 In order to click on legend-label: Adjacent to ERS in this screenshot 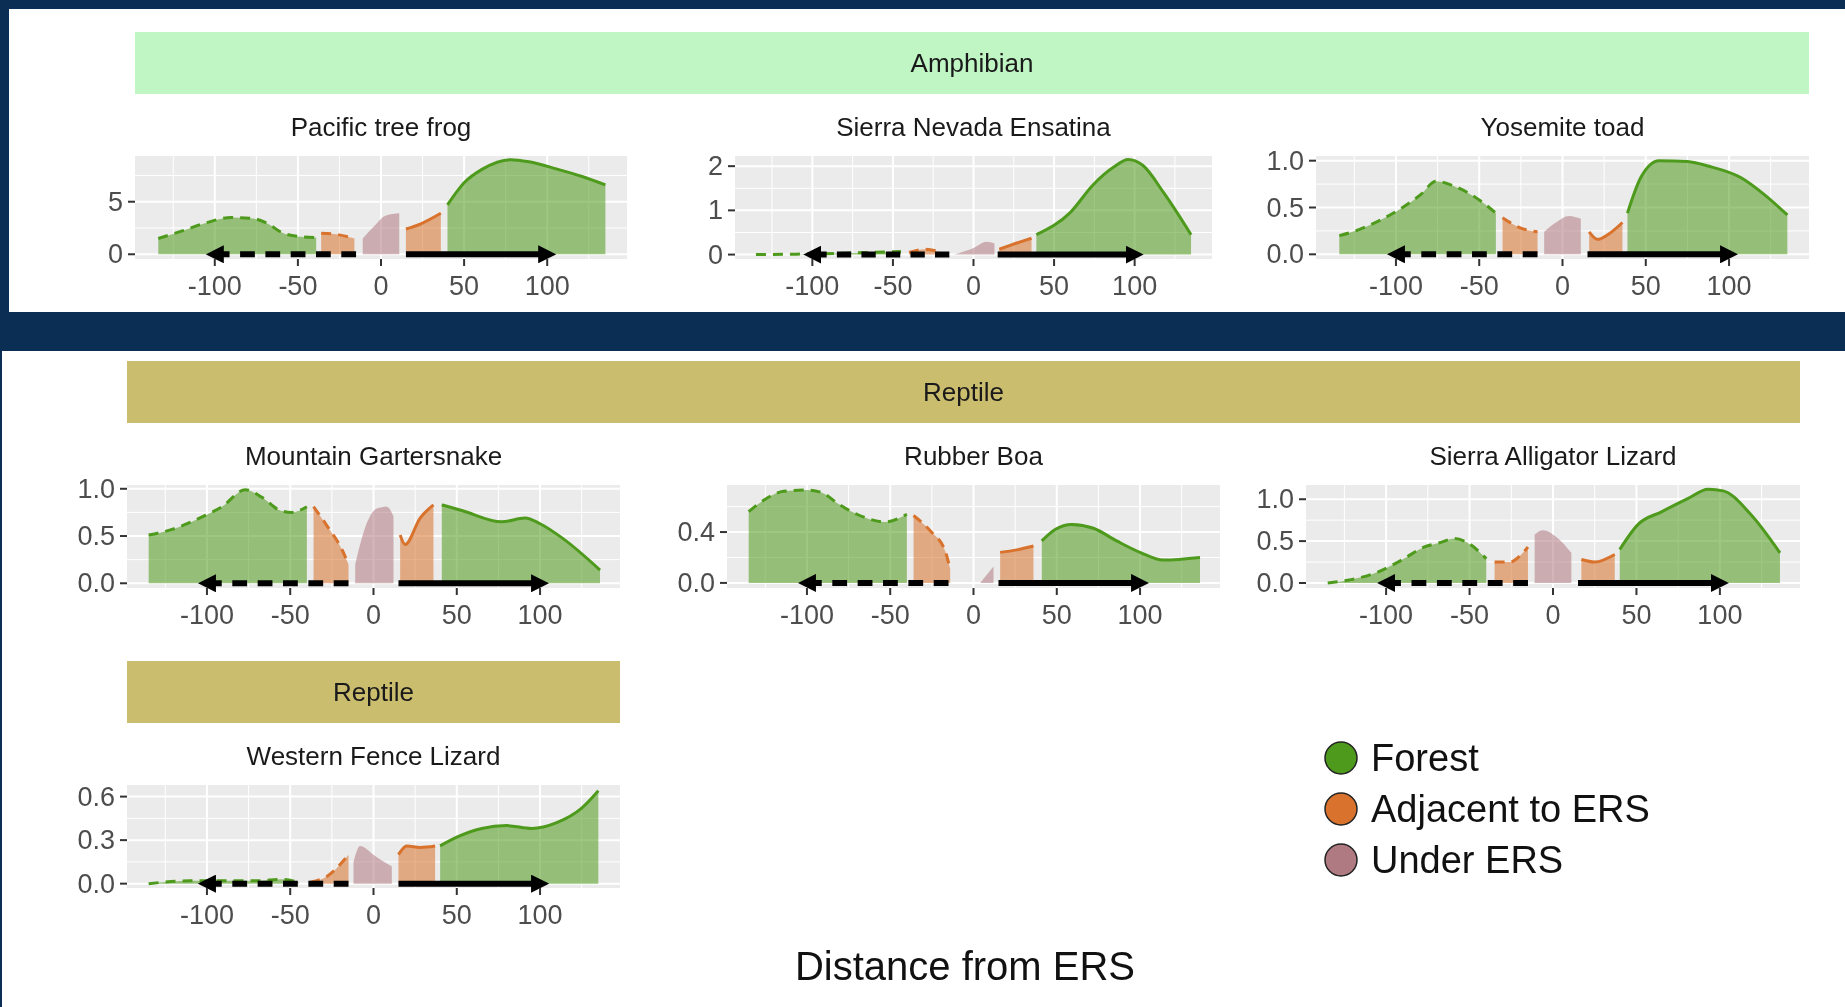, I will do `click(1510, 809)`.